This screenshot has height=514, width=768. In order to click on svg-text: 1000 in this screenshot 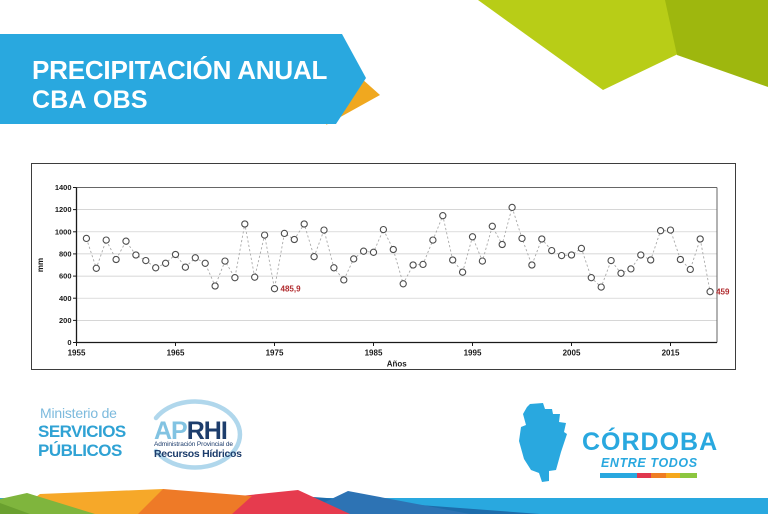, I will do `click(63, 231)`.